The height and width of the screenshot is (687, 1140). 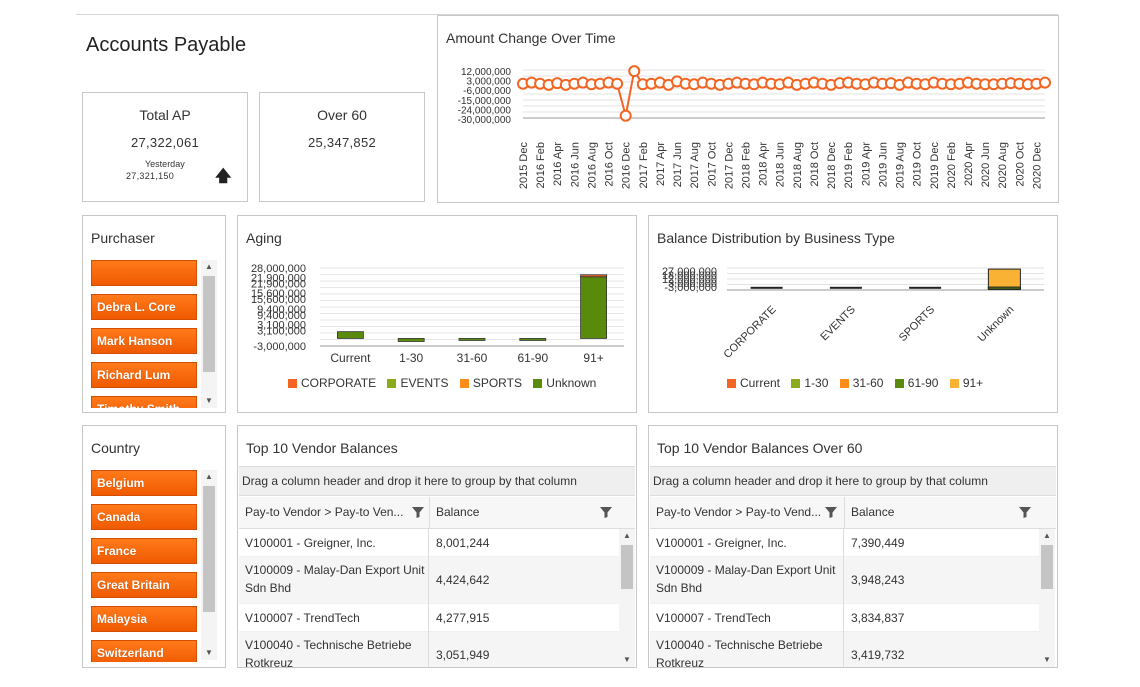 I want to click on y-tick-label: 3,000,000, so click(x=489, y=82).